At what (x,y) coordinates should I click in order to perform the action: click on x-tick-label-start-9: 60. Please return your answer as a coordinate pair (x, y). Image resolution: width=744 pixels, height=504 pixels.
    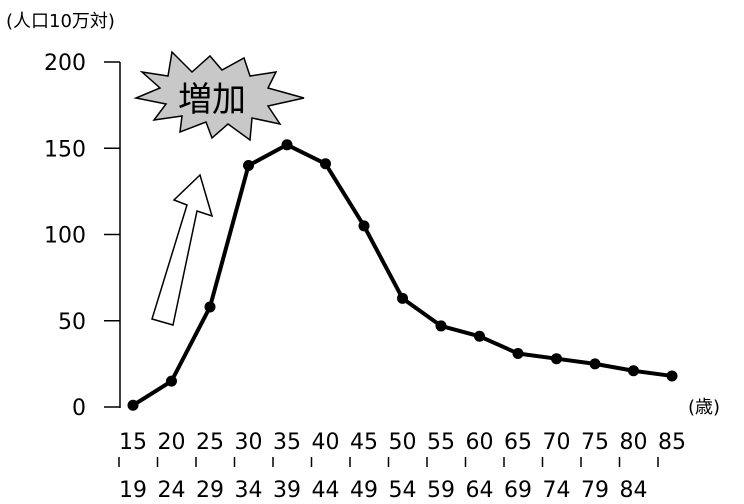
    Looking at the image, I should click on (480, 442).